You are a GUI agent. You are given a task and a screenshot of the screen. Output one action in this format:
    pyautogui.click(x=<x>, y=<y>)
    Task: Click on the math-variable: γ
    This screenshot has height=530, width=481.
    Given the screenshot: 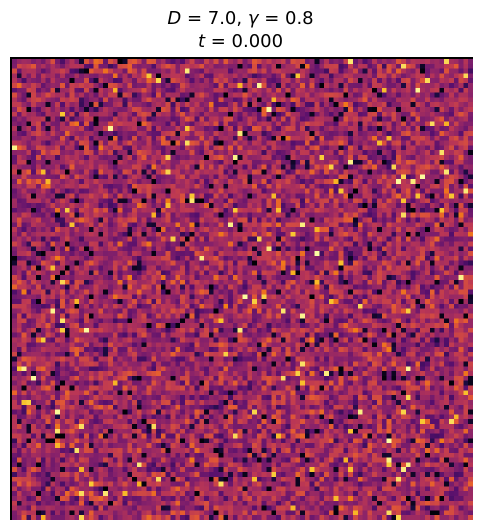 What is the action you would take?
    pyautogui.click(x=253, y=18)
    